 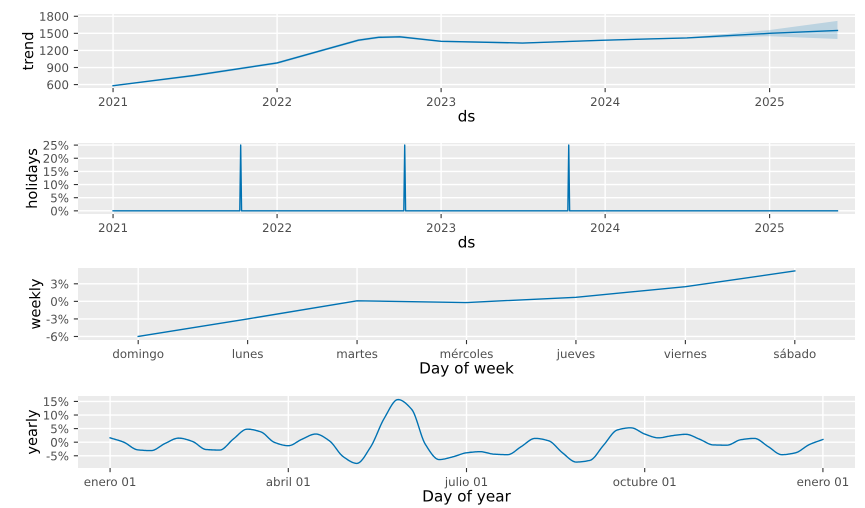 What do you see at coordinates (467, 497) in the screenshot?
I see `x-axis-title: Day of year` at bounding box center [467, 497].